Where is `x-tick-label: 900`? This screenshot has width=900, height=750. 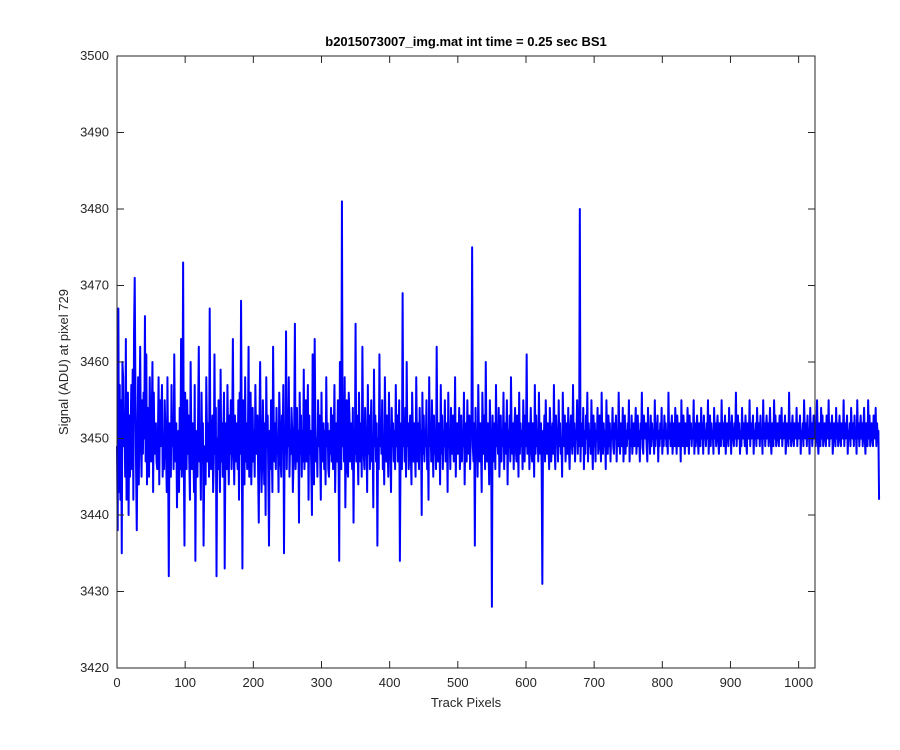
x-tick-label: 900 is located at coordinates (731, 682).